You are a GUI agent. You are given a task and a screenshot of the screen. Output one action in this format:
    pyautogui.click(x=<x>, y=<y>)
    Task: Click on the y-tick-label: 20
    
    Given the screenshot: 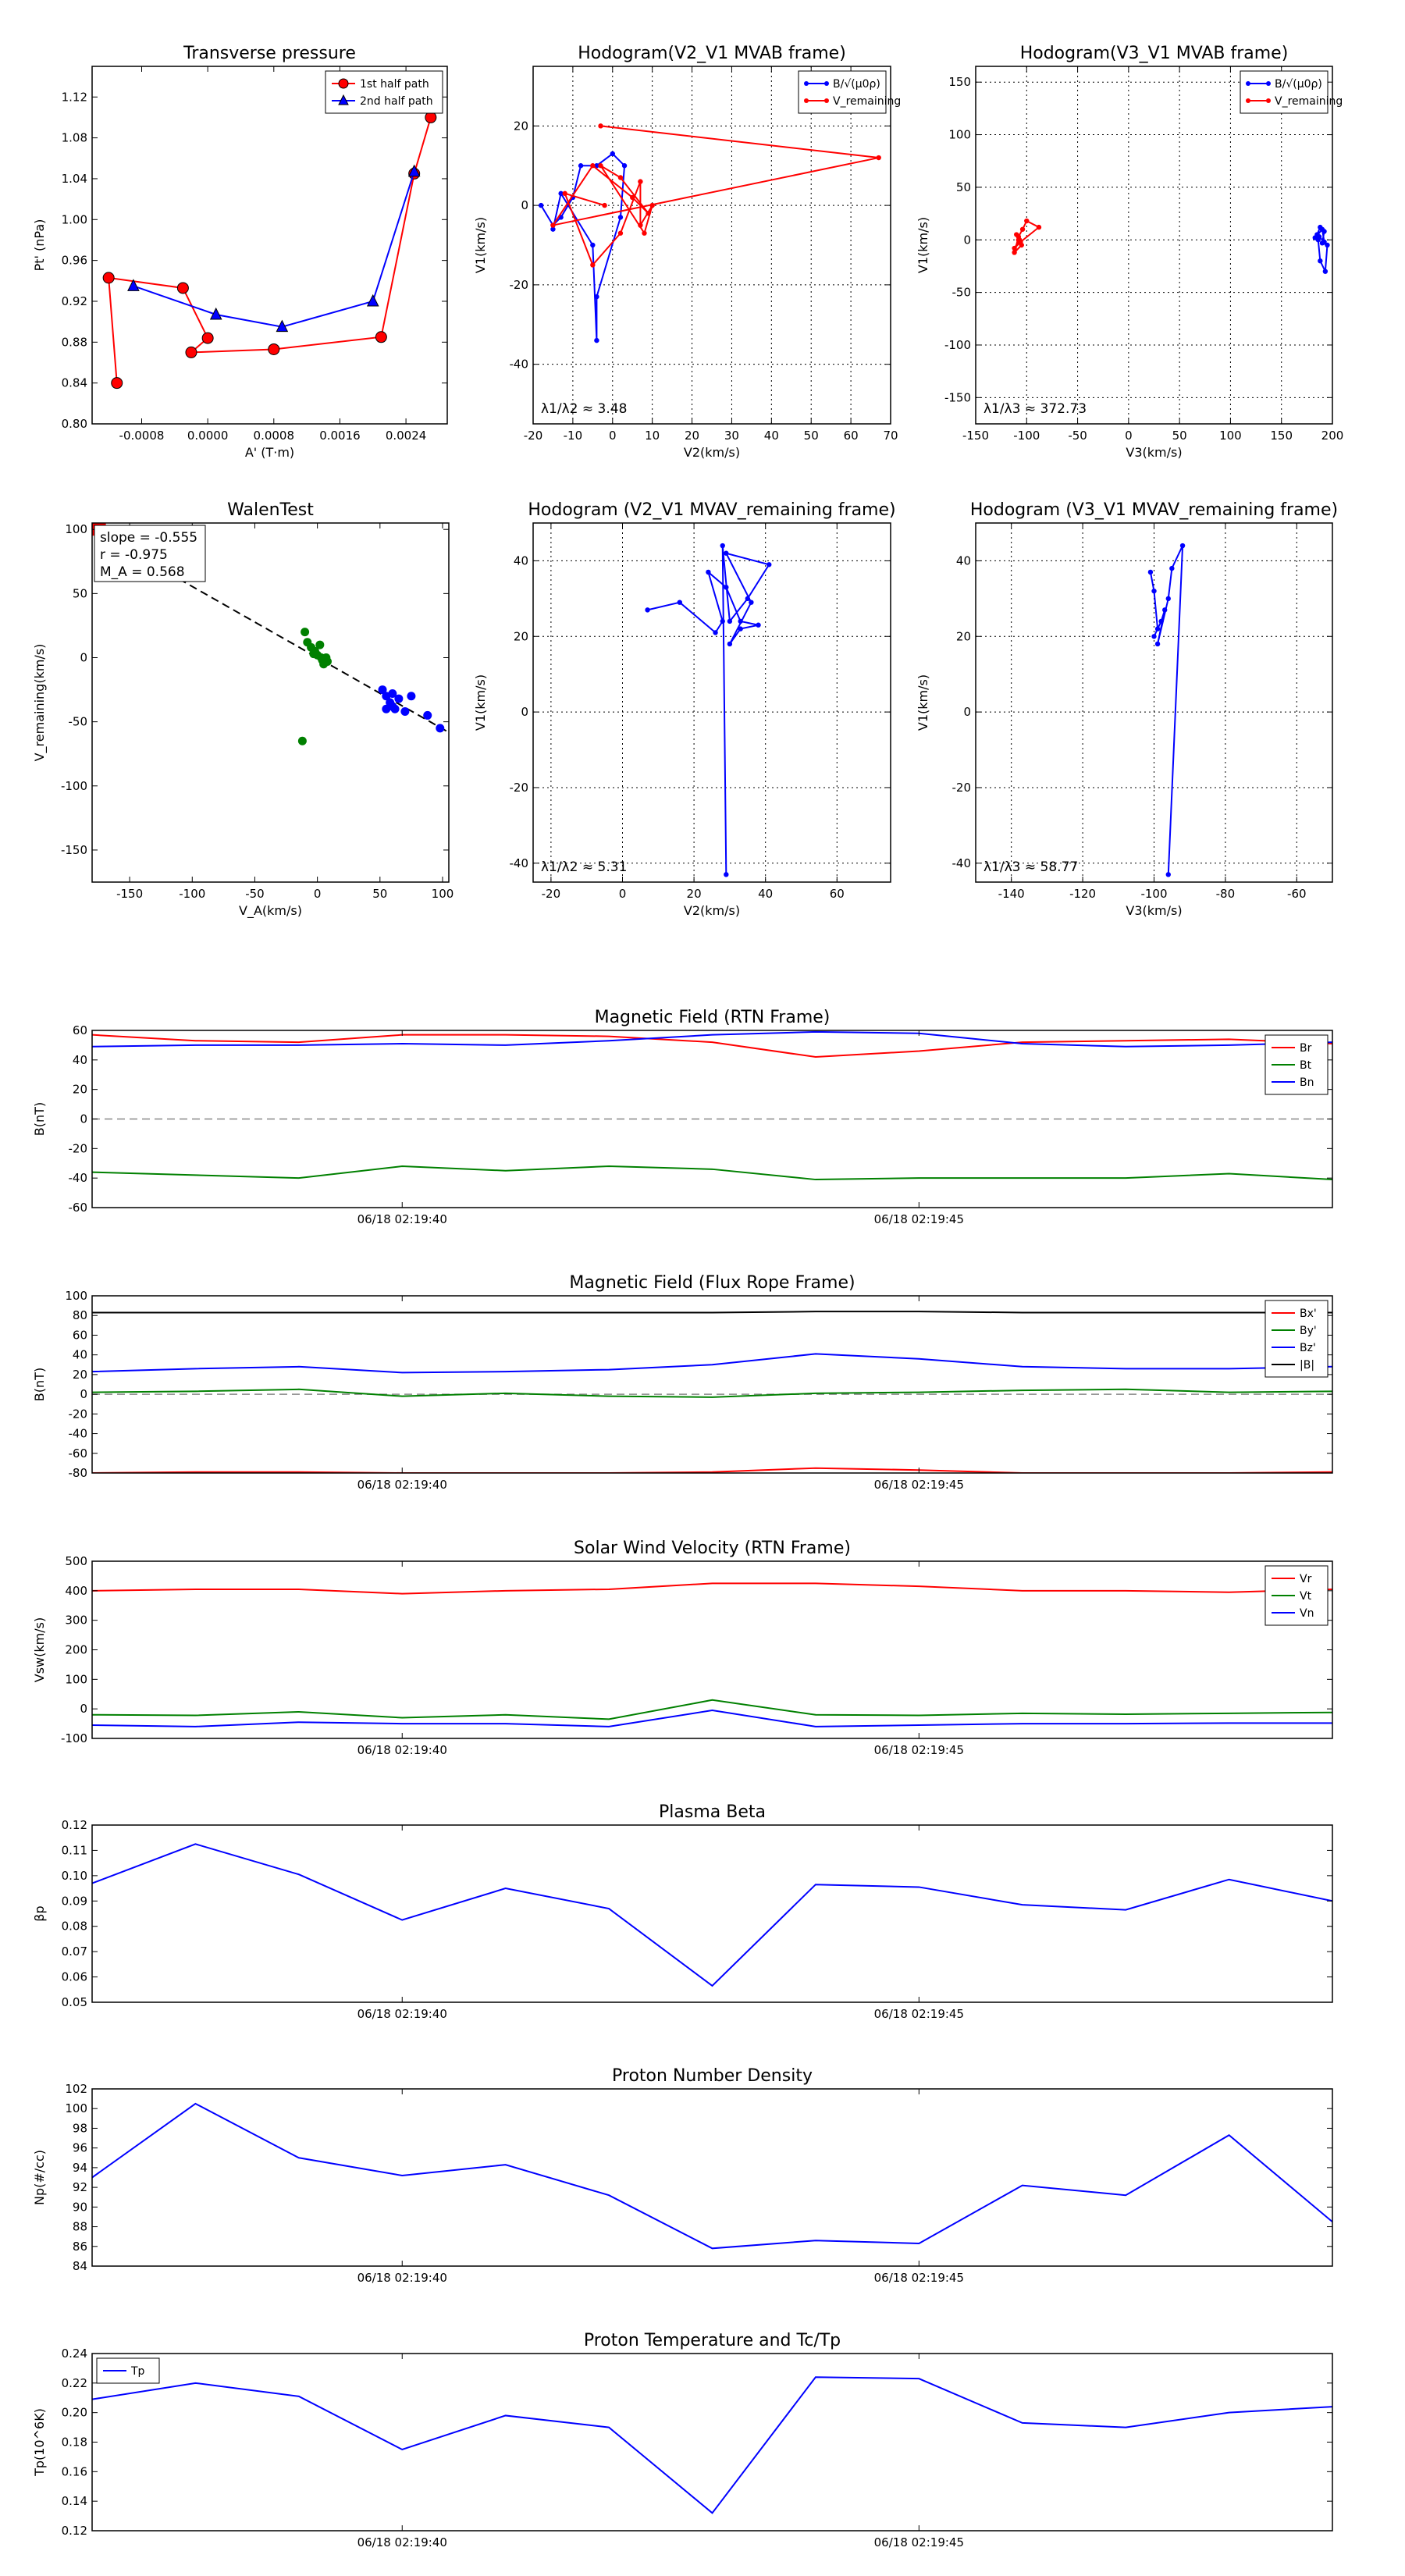 What is the action you would take?
    pyautogui.click(x=80, y=1090)
    